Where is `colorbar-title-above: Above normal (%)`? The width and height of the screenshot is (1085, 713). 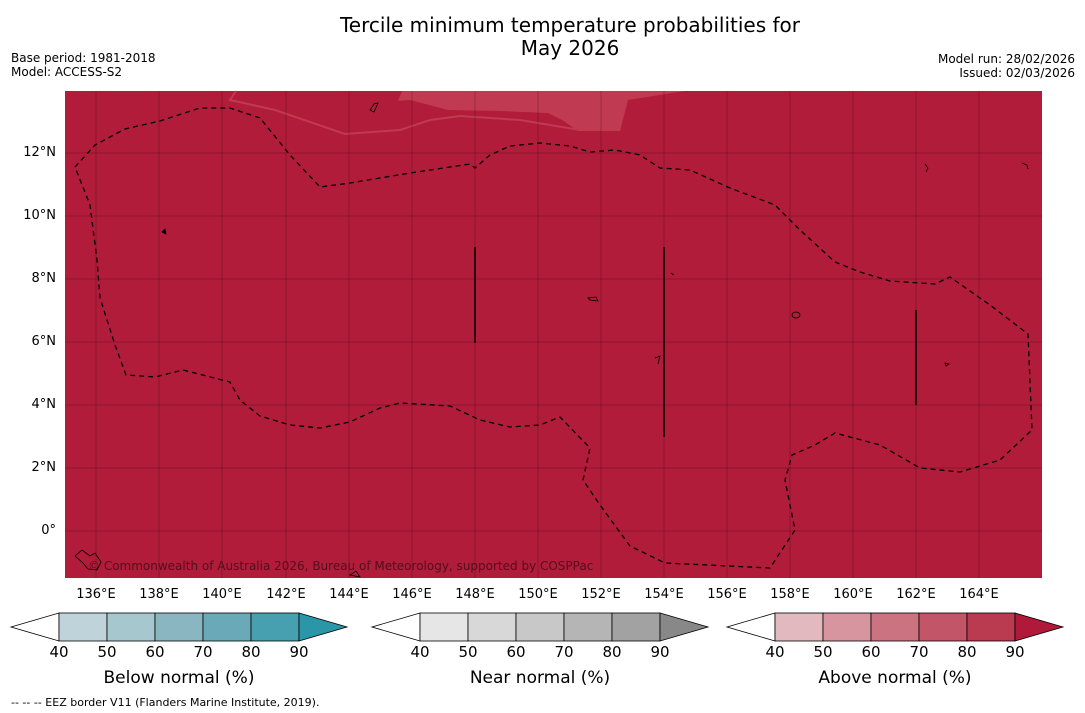
colorbar-title-above: Above normal (%) is located at coordinates (895, 678).